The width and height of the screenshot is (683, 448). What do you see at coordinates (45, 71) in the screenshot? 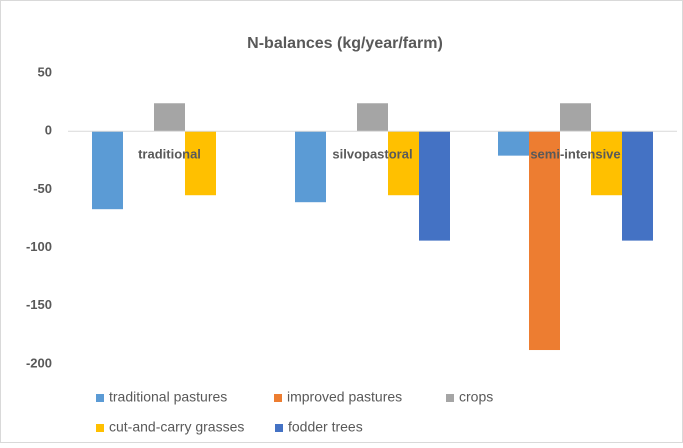
I see `y-tick-label: 50` at bounding box center [45, 71].